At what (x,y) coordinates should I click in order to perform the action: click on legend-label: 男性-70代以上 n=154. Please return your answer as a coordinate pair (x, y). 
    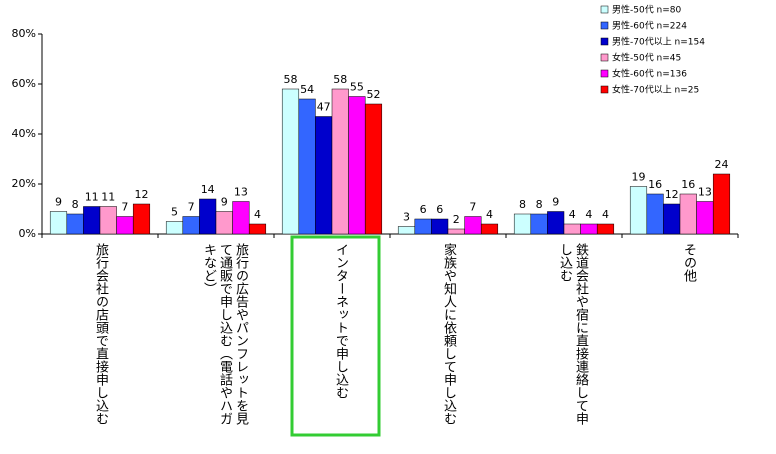
    Looking at the image, I should click on (658, 42).